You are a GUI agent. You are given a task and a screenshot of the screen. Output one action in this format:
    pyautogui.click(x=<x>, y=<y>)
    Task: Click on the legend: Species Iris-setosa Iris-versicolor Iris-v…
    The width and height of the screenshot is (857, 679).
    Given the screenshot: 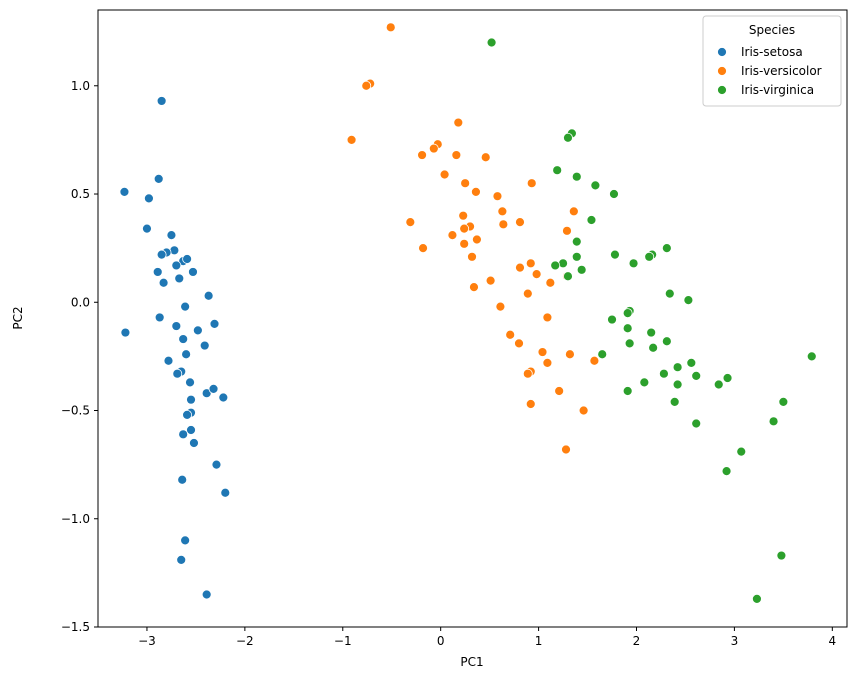 What is the action you would take?
    pyautogui.click(x=772, y=61)
    